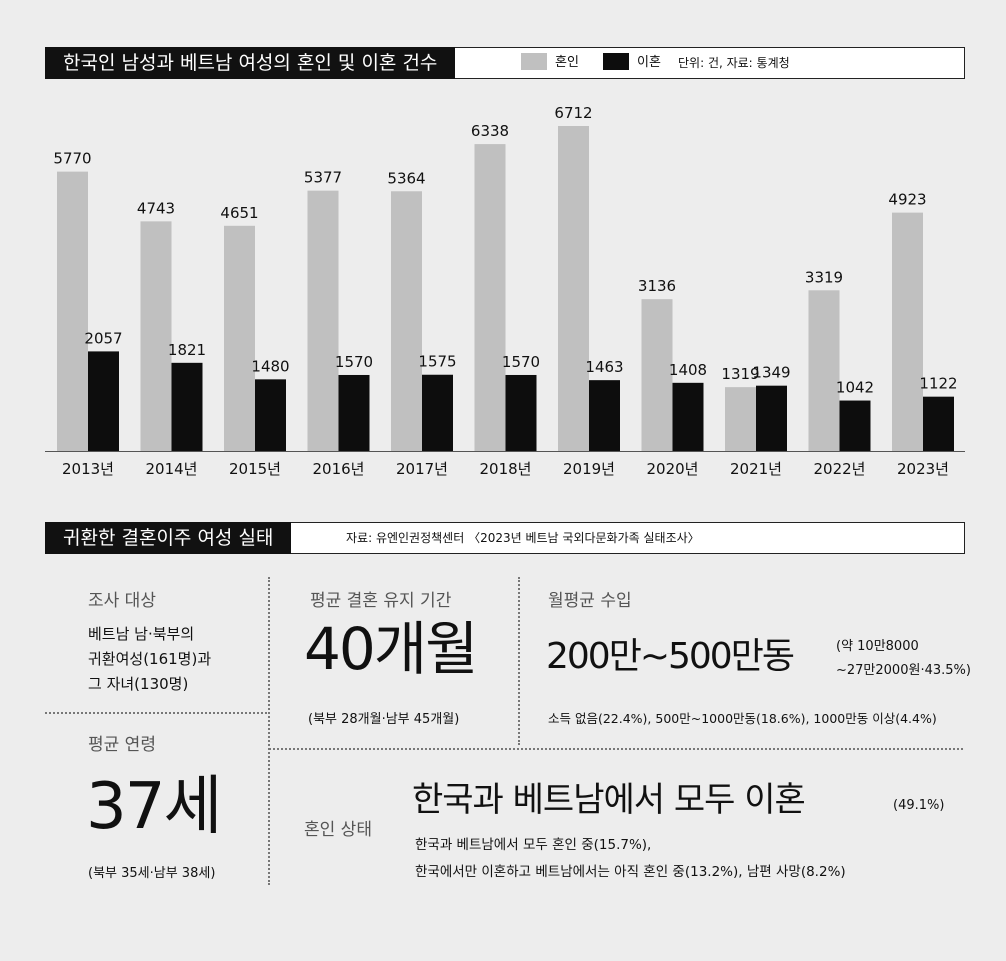  Describe the element at coordinates (88, 469) in the screenshot. I see `x-tick-label: 2013년` at that location.